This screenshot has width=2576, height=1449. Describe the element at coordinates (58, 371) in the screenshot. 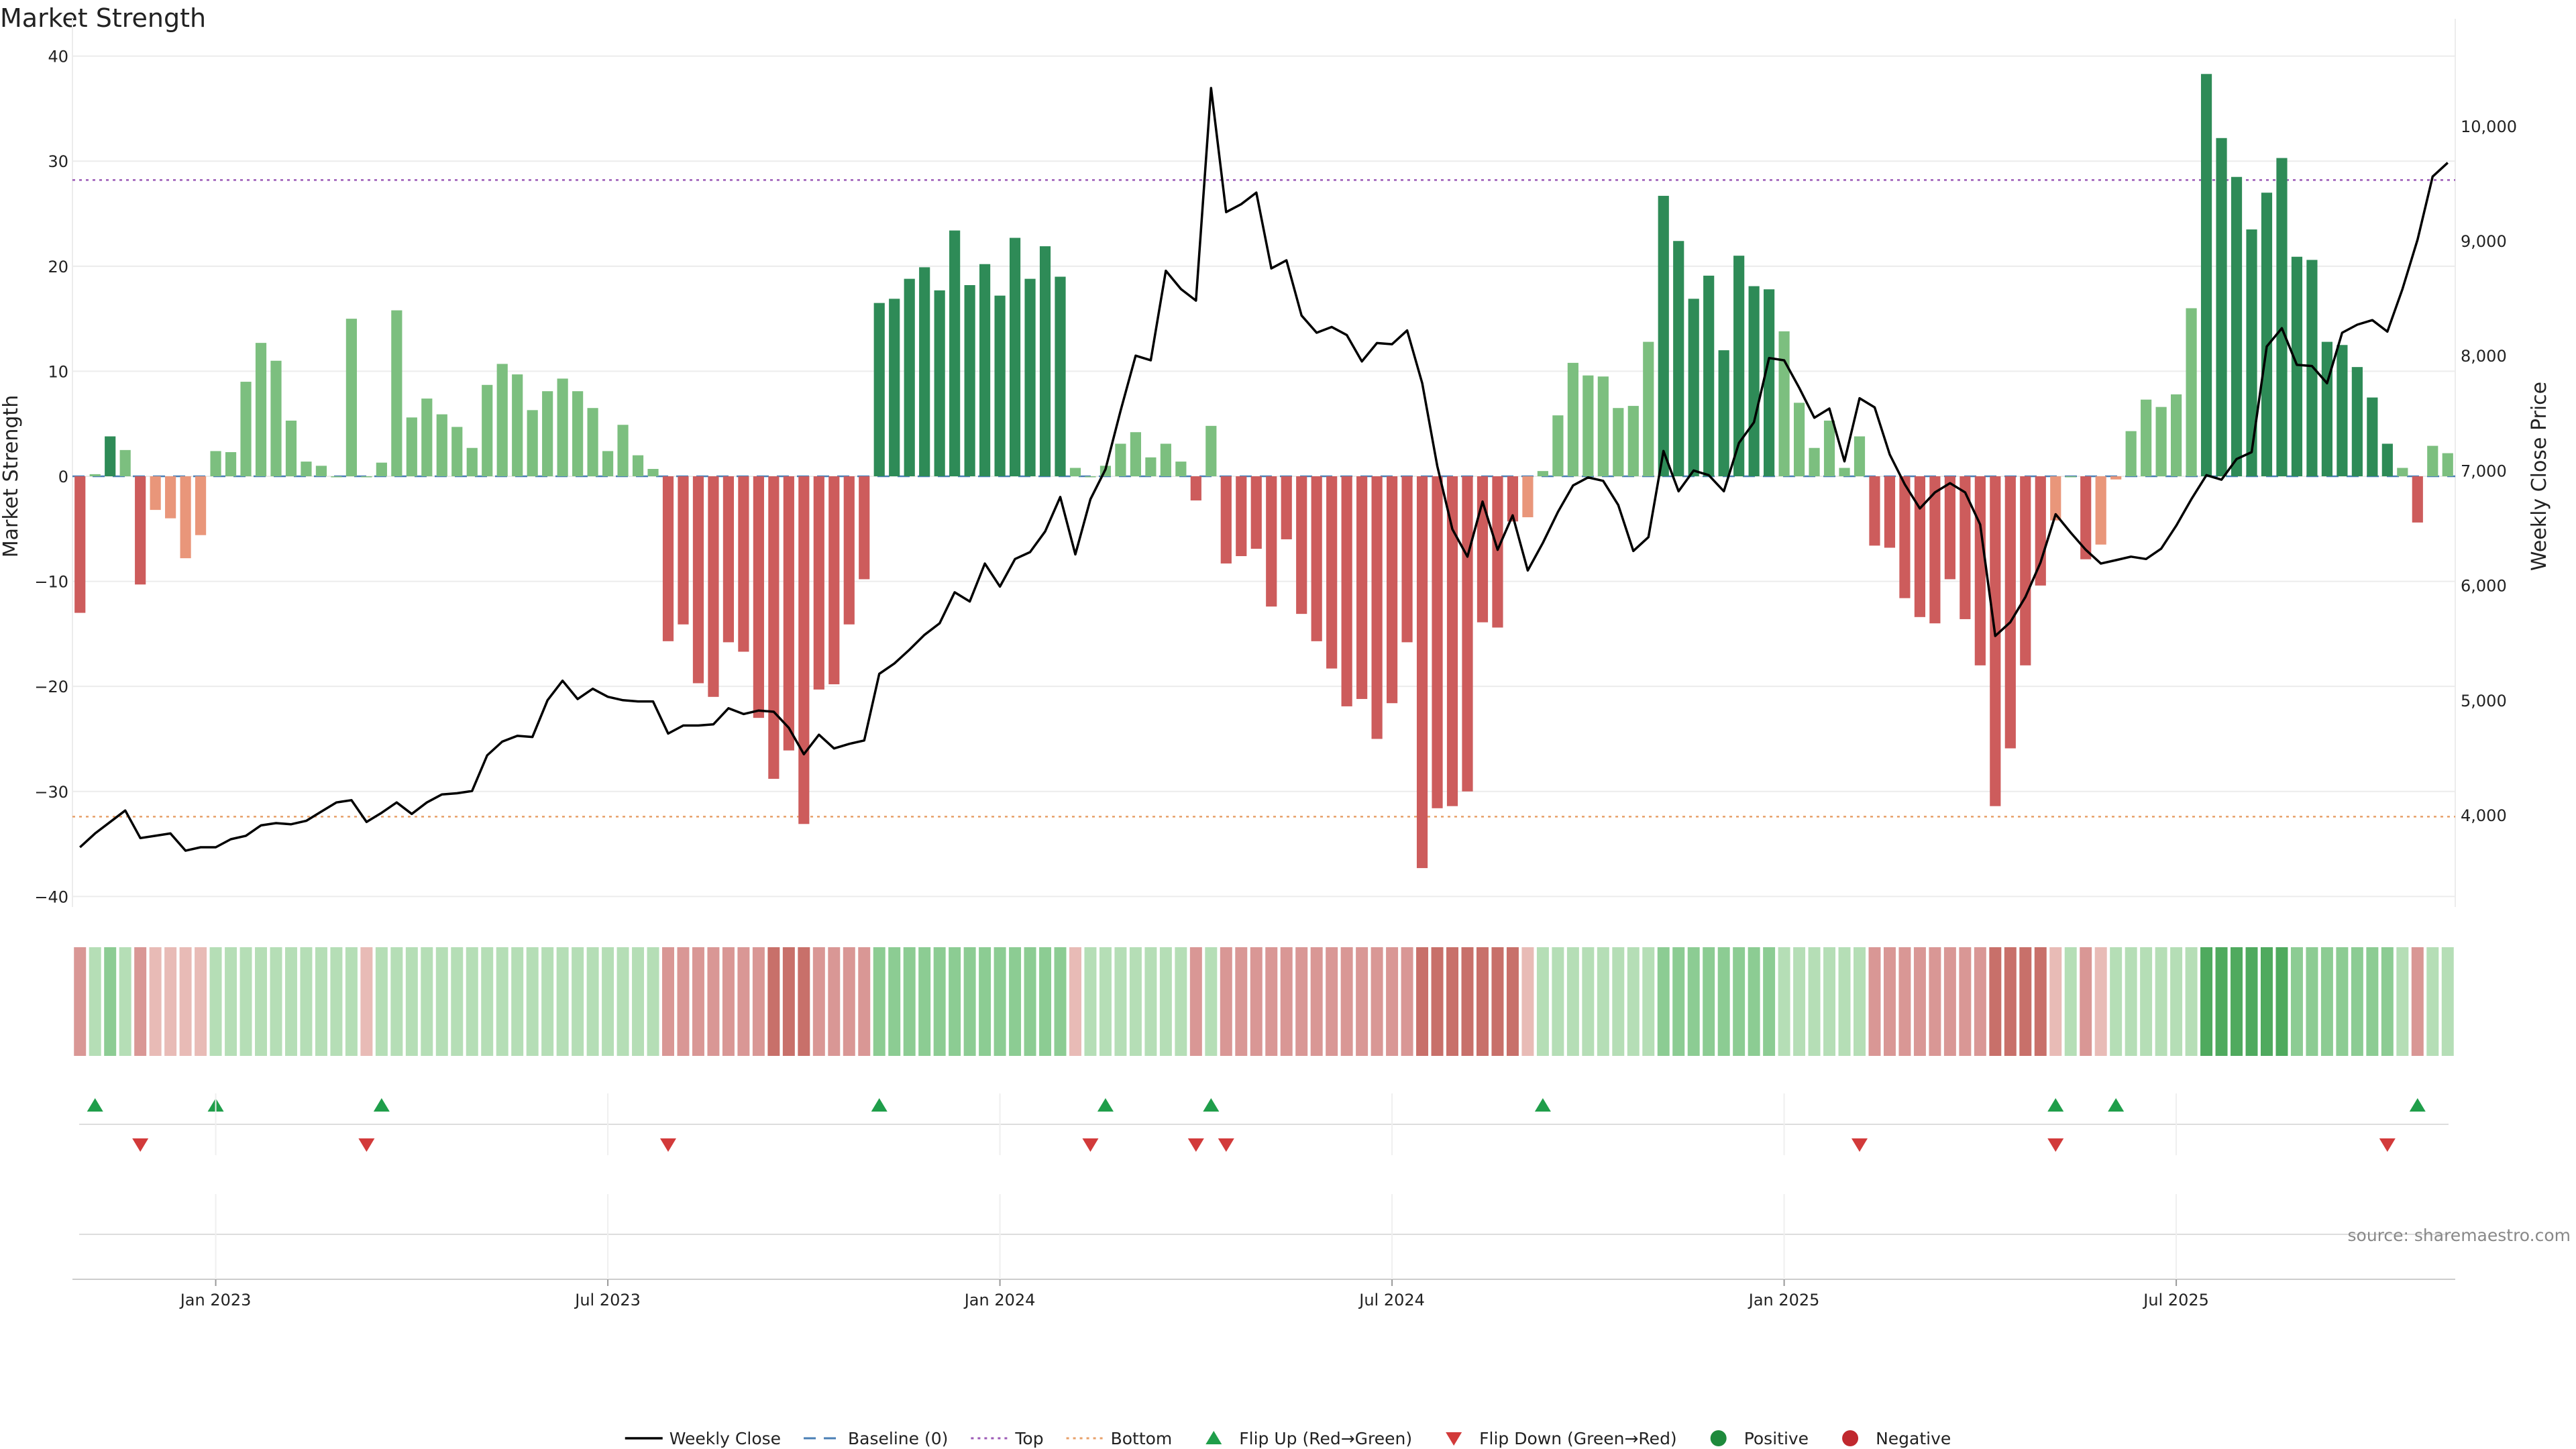

I see `y-tick-label: 10` at that location.